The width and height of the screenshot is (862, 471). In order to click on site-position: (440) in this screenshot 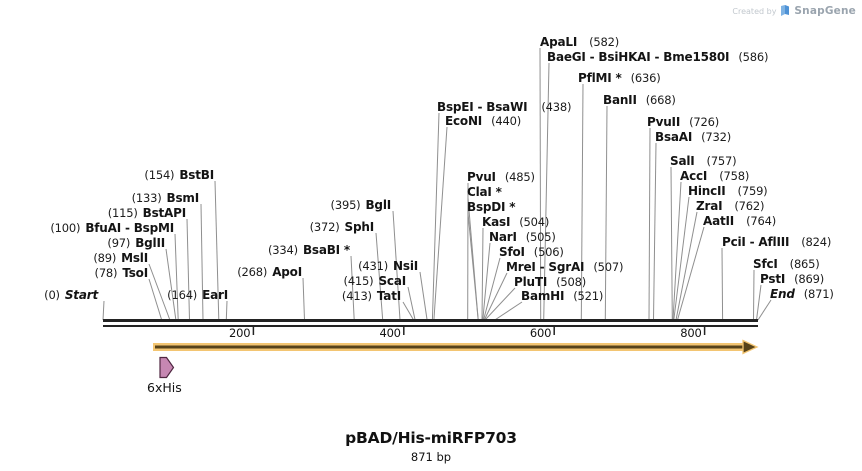, I will do `click(506, 121)`.